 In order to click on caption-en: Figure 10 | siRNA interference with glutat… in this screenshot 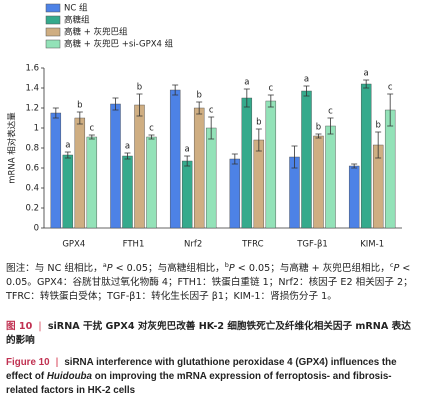, I will do `click(201, 376)`.